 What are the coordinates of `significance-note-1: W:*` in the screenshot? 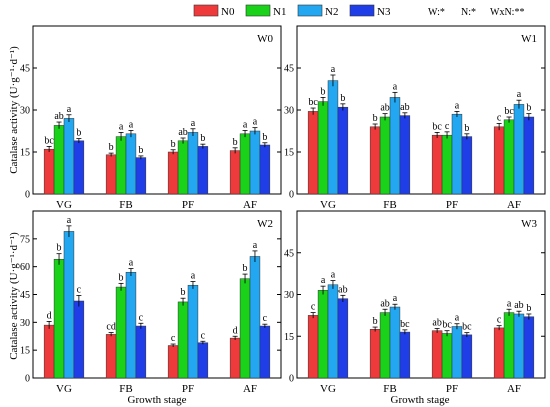 It's located at (436, 12).